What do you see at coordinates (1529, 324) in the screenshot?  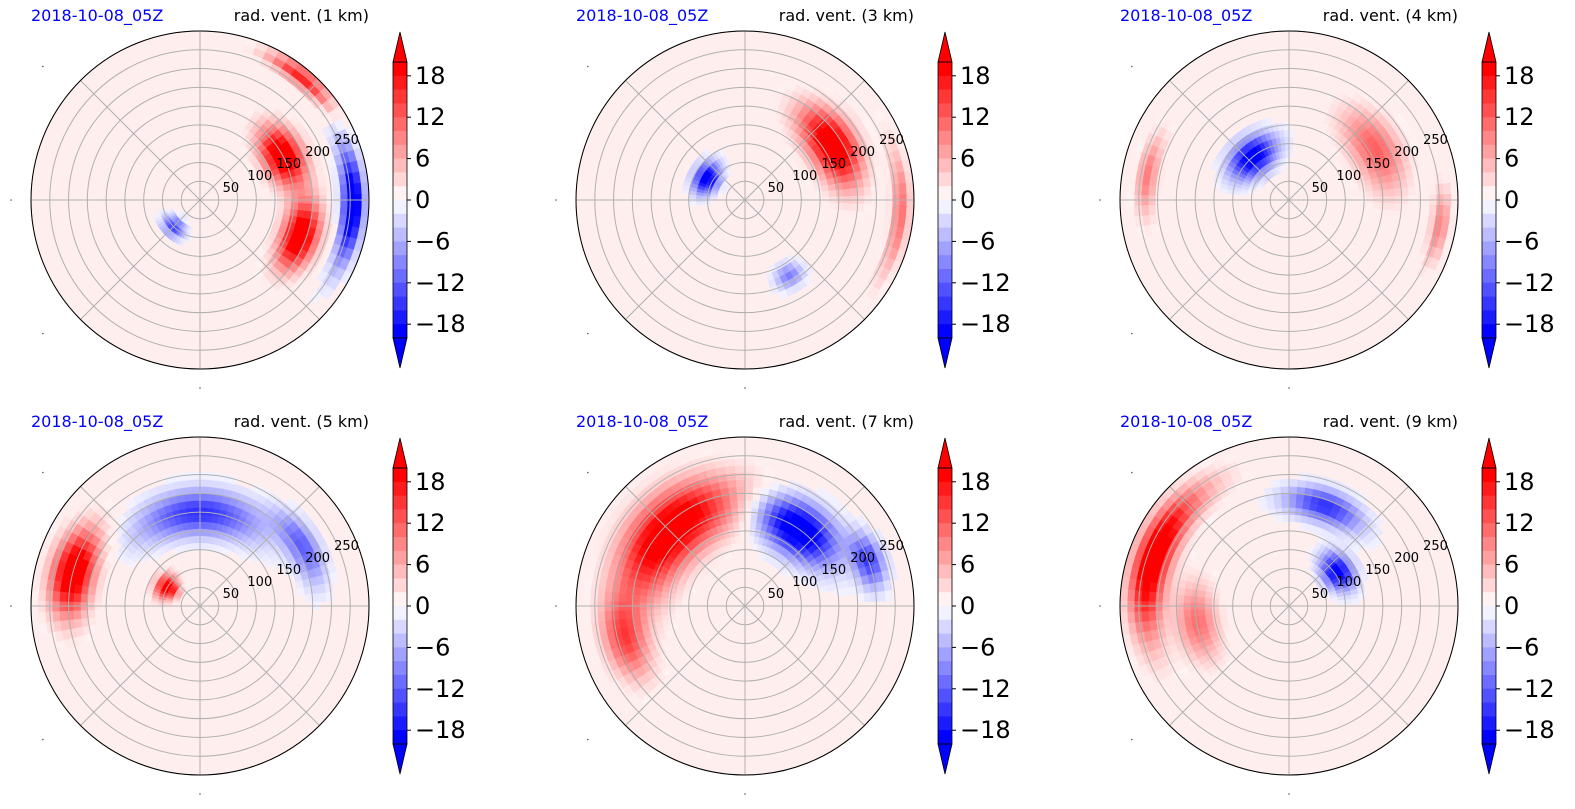 I see `colorbar-tick-label: −18` at bounding box center [1529, 324].